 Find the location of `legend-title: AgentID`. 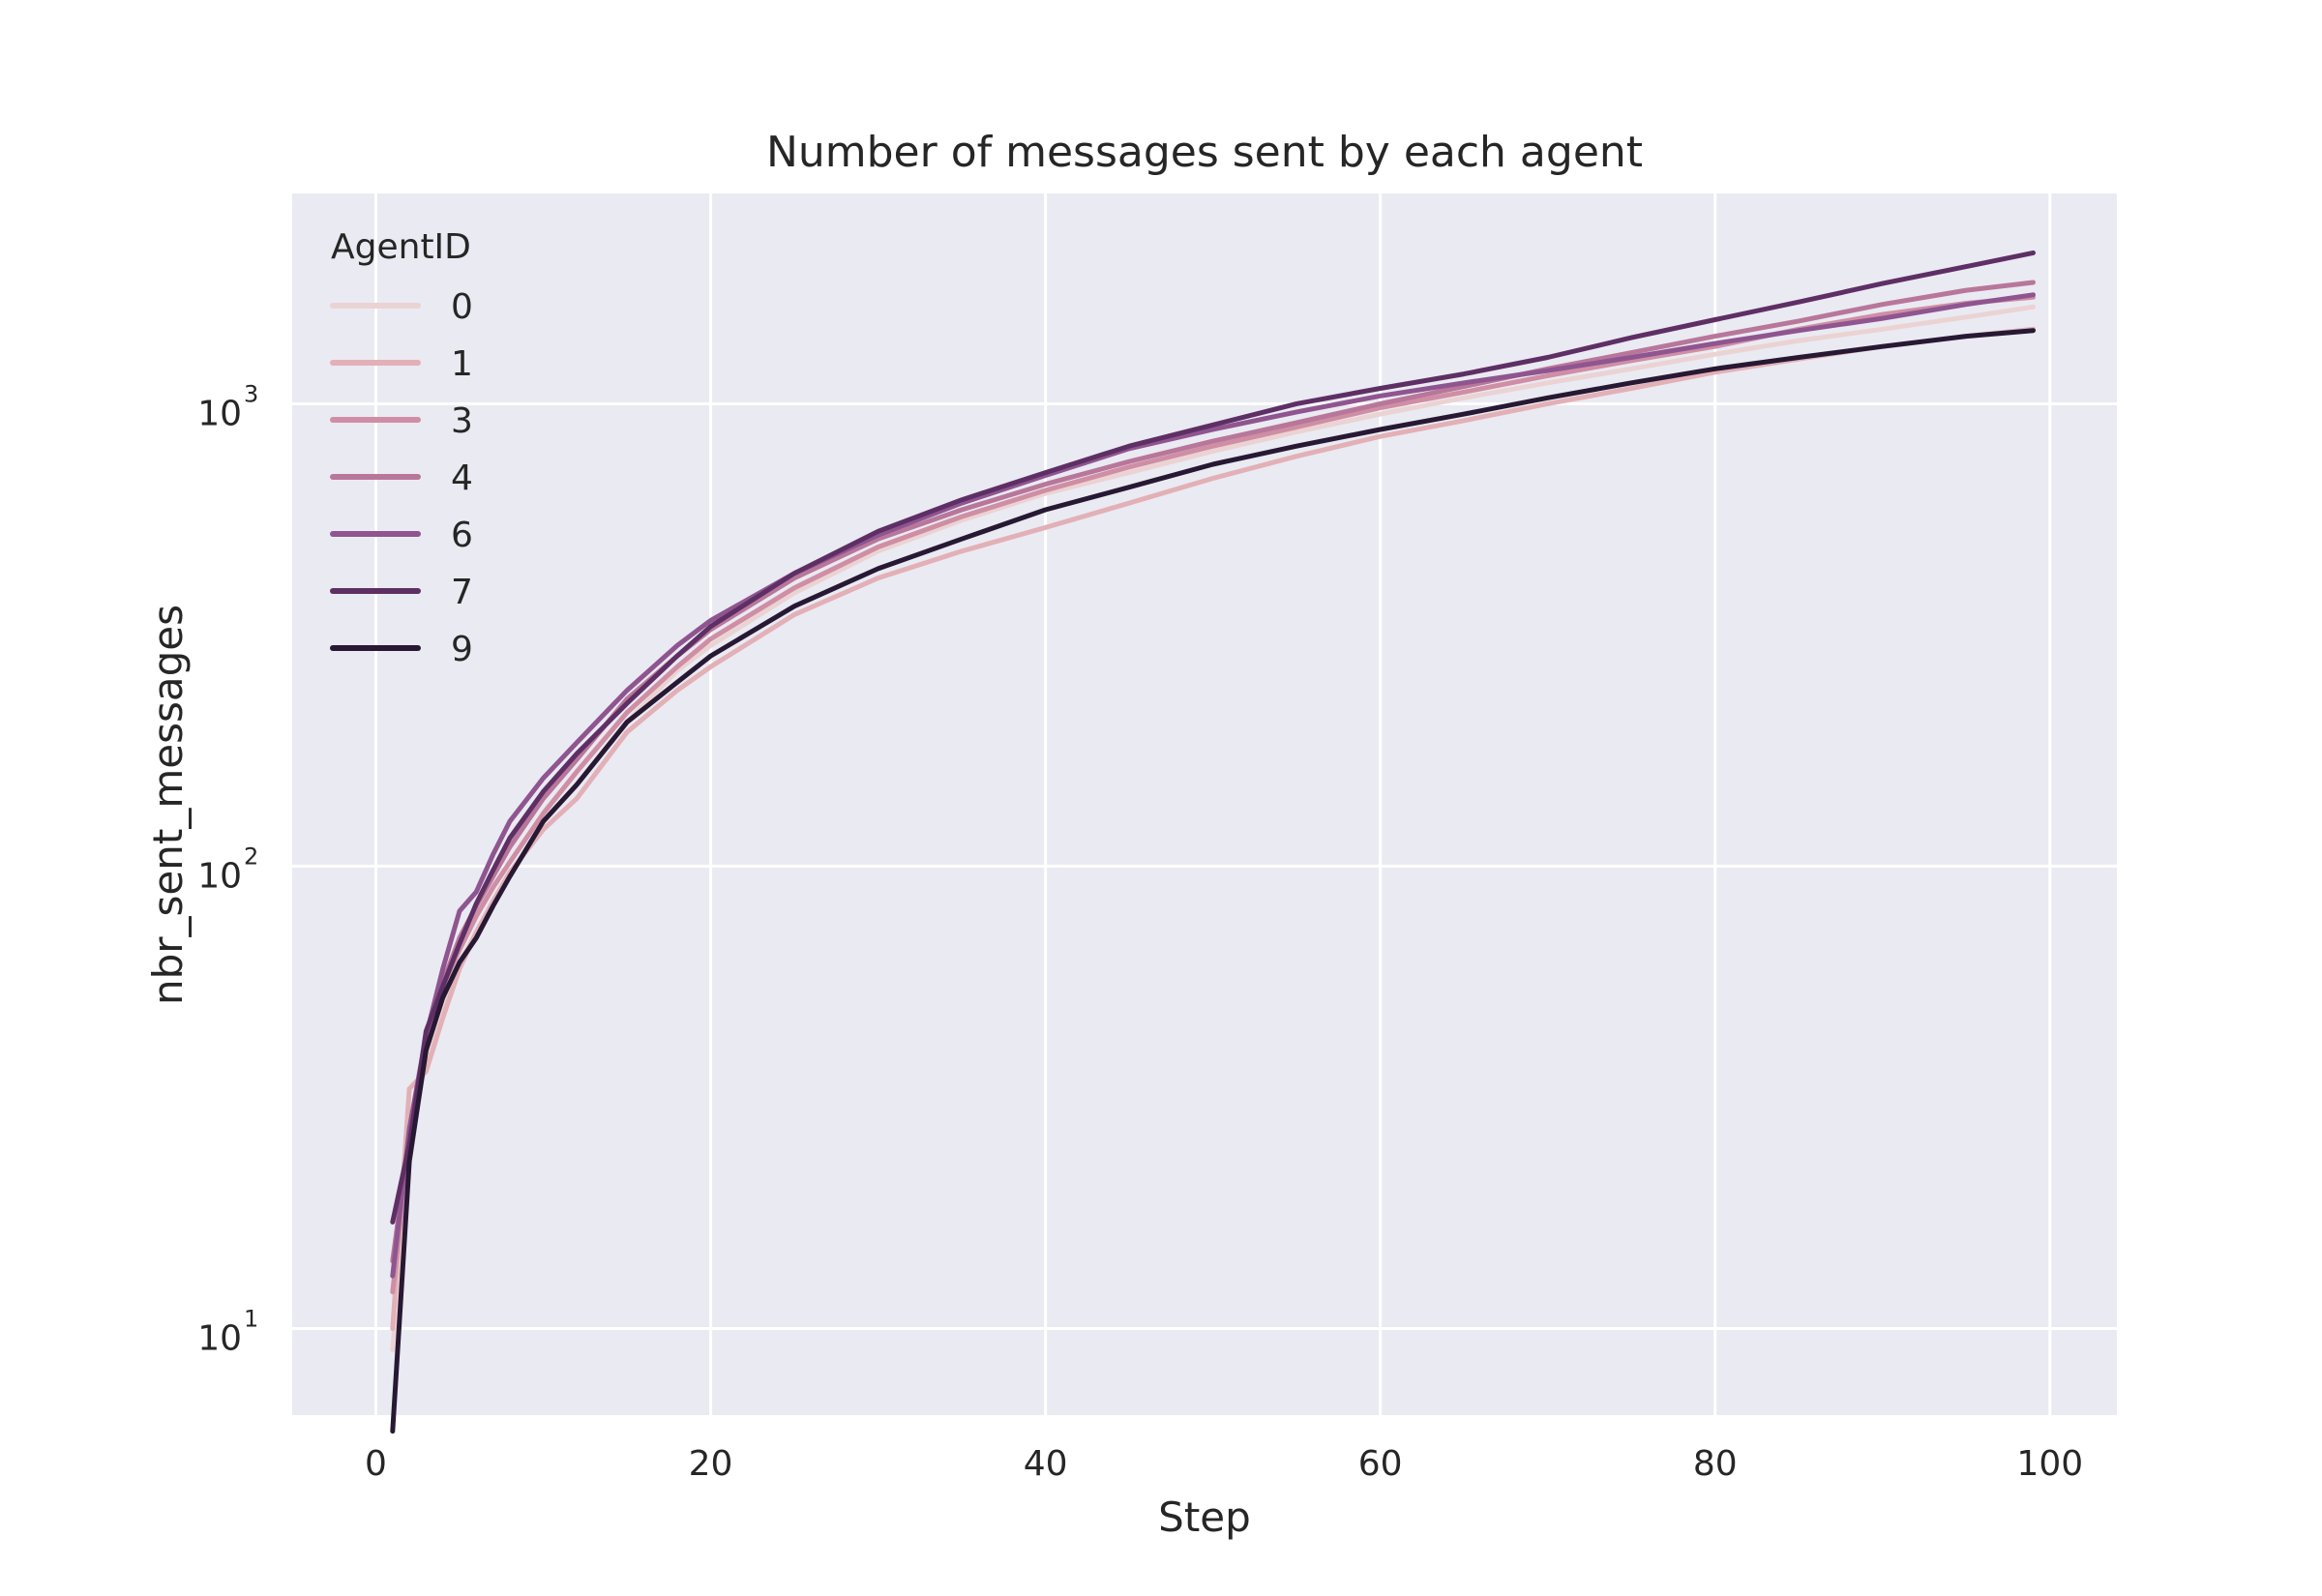

legend-title: AgentID is located at coordinates (401, 247).